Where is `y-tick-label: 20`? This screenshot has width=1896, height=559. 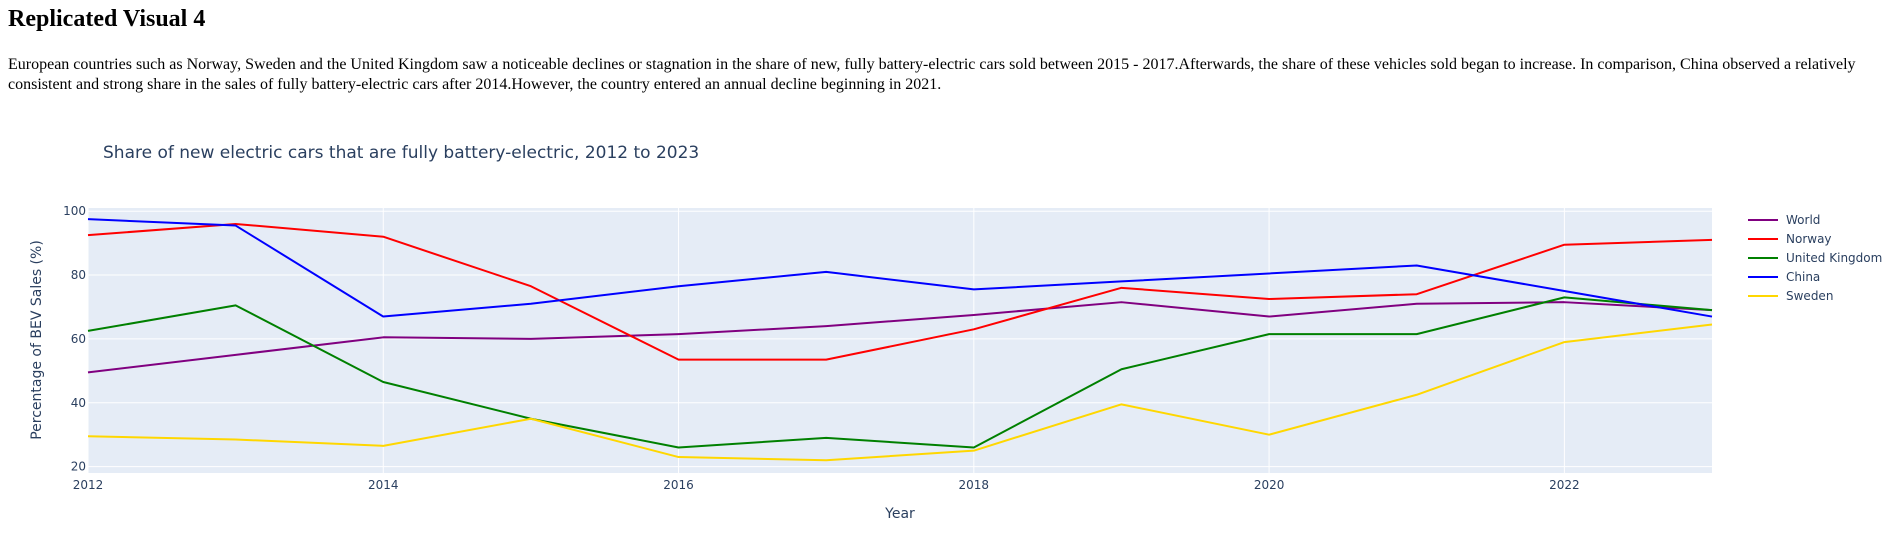 y-tick-label: 20 is located at coordinates (78, 467).